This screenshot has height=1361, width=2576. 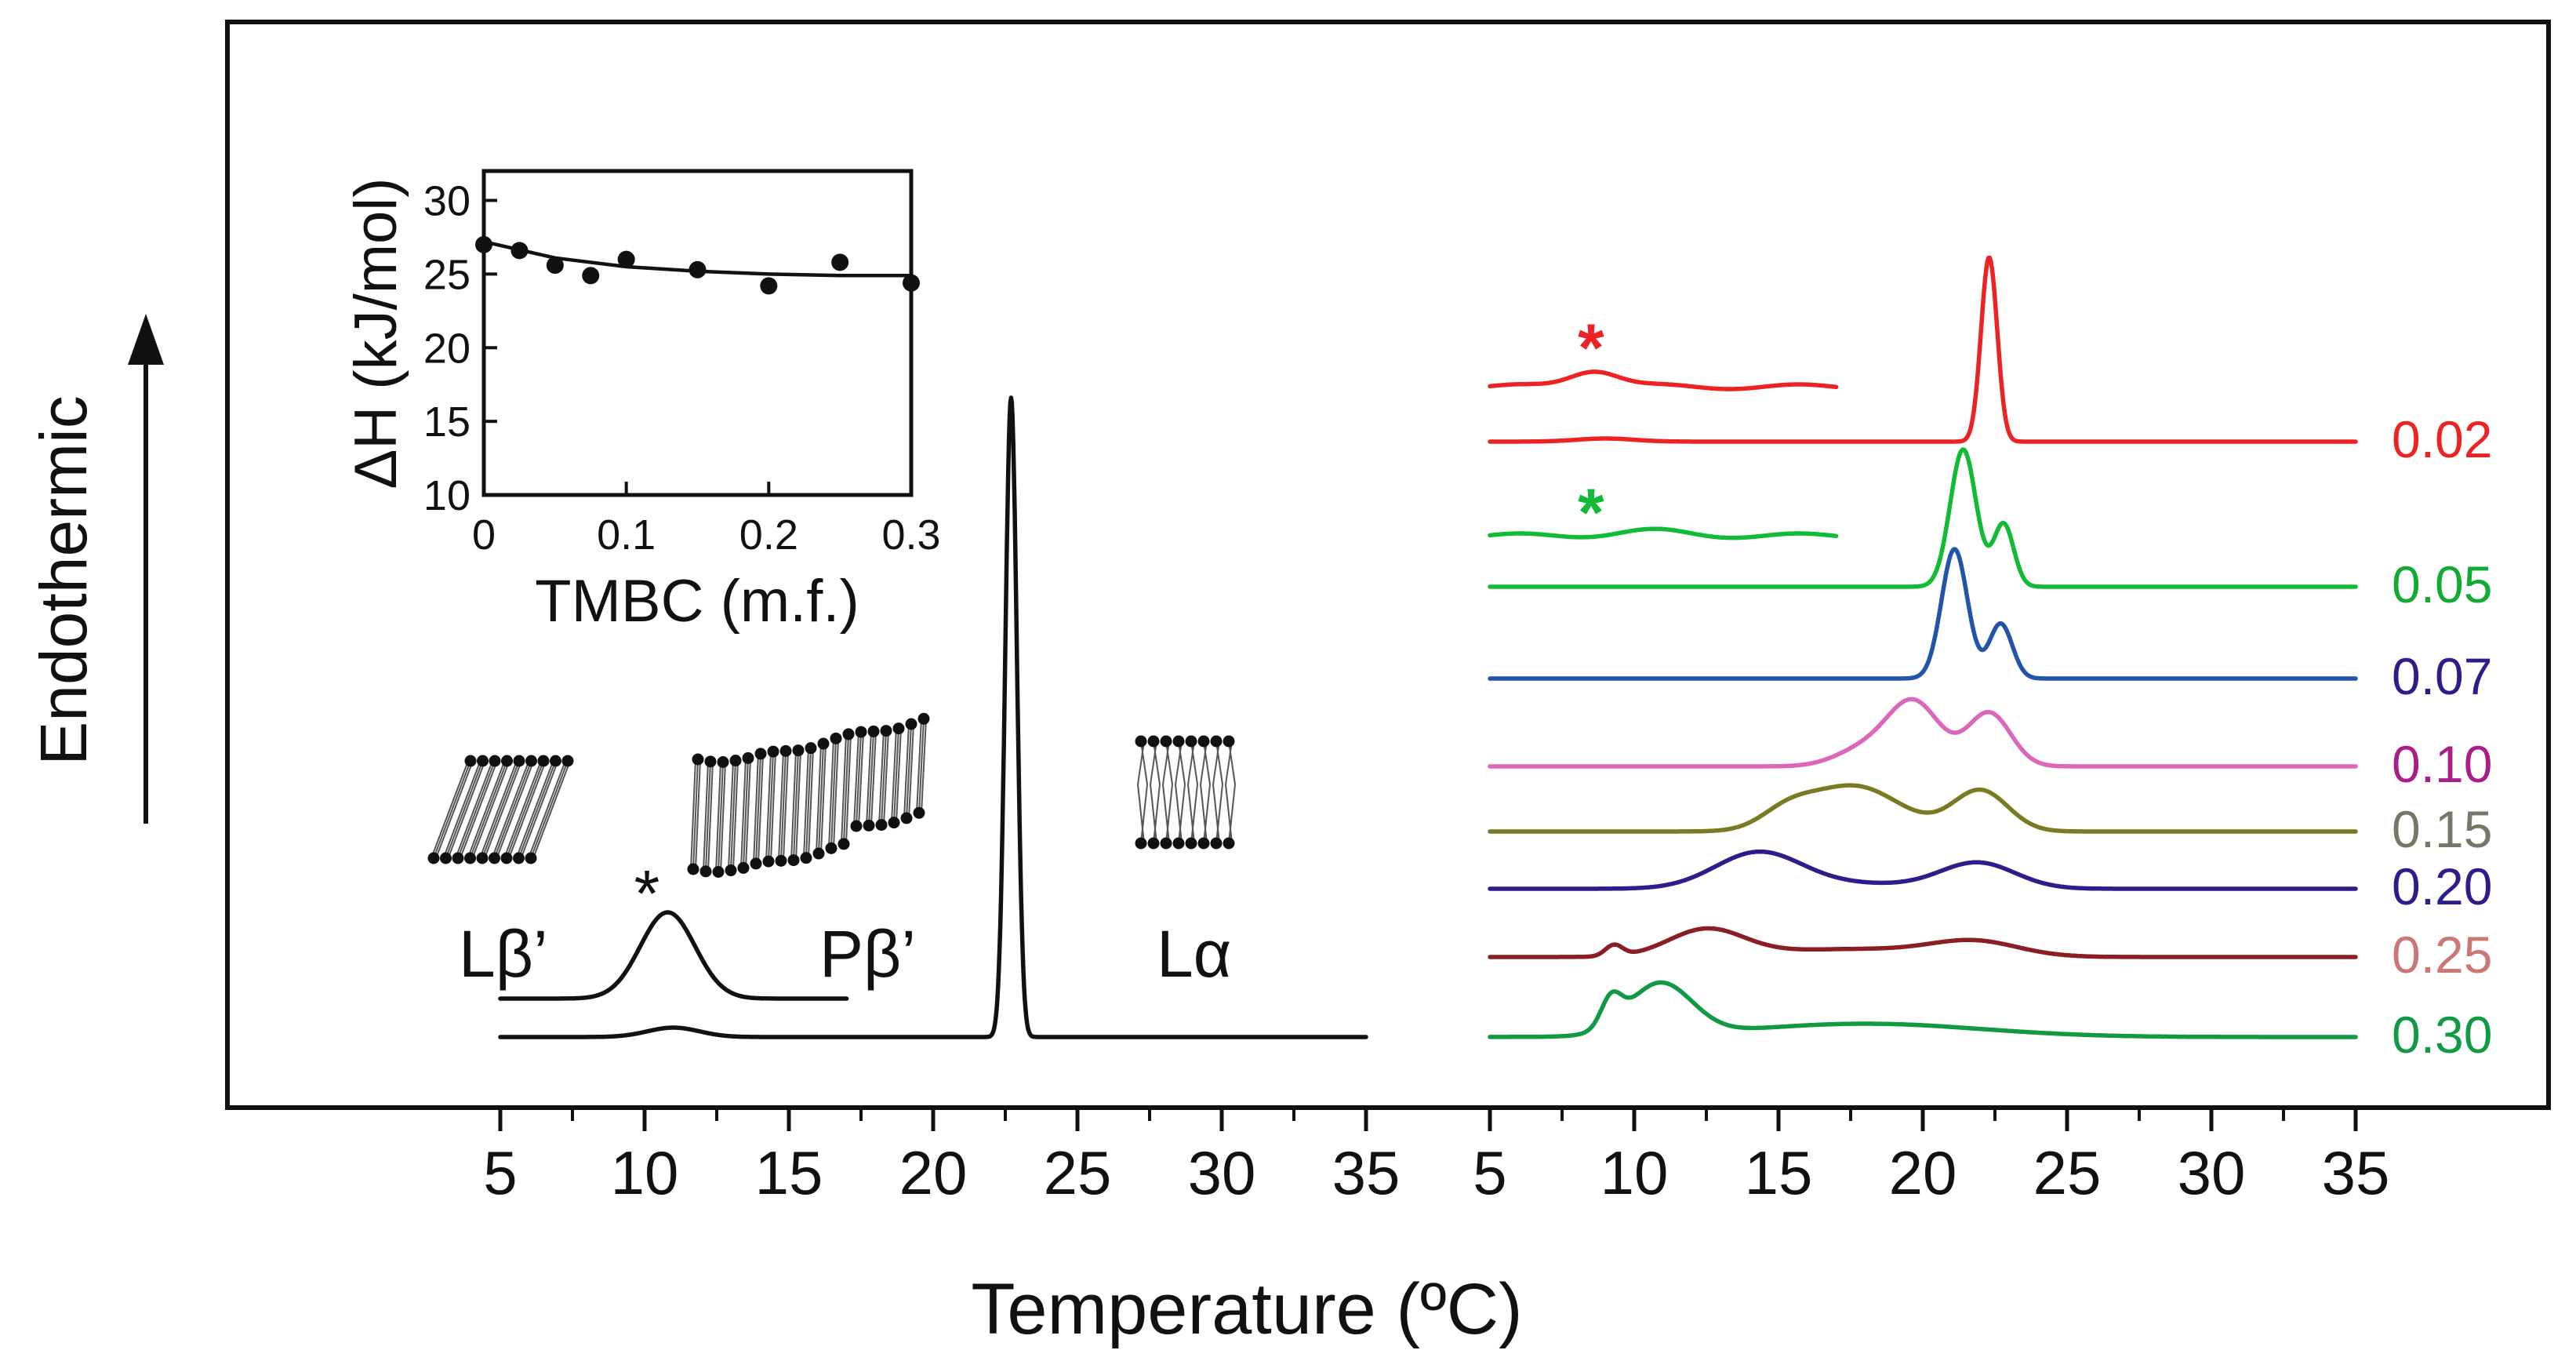 What do you see at coordinates (645, 1172) in the screenshot?
I see `left-tick-label: 10` at bounding box center [645, 1172].